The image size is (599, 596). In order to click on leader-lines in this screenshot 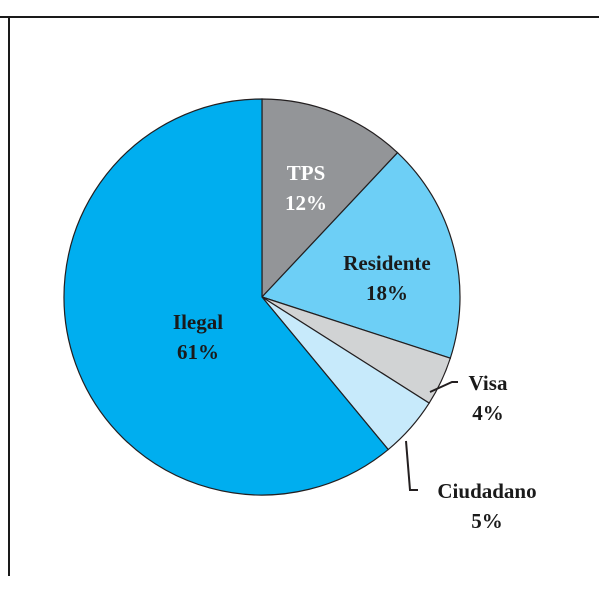, I will do `click(431, 436)`.